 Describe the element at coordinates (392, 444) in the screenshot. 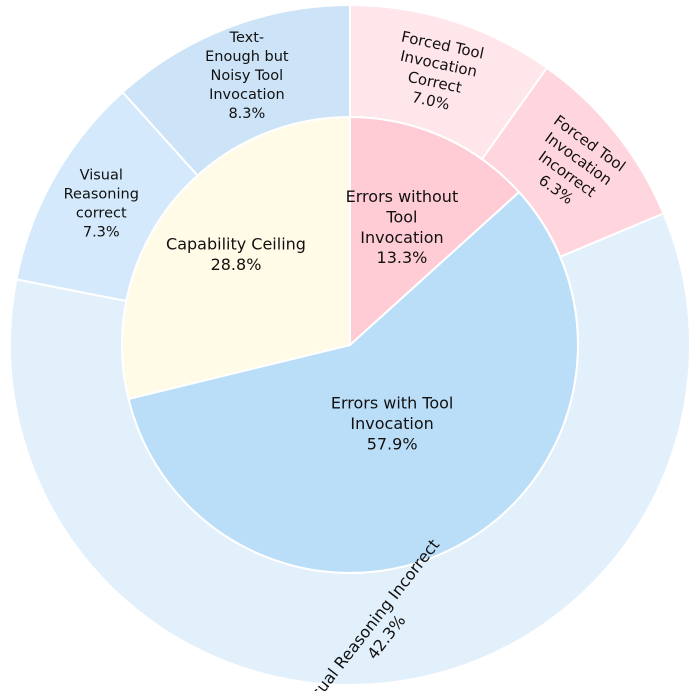

I see `slice-value-label: 57.9%` at that location.